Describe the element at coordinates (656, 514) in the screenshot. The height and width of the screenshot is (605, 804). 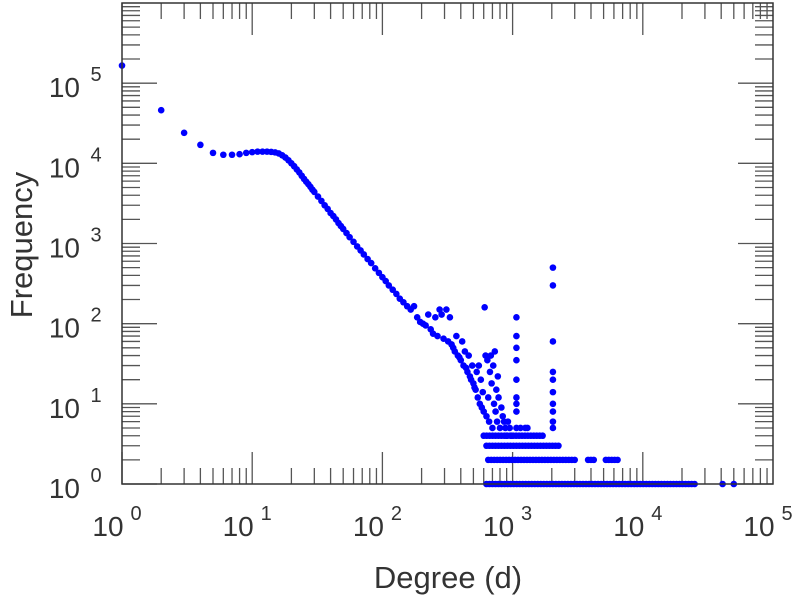
I see `x-tick-label-exponent: 4` at that location.